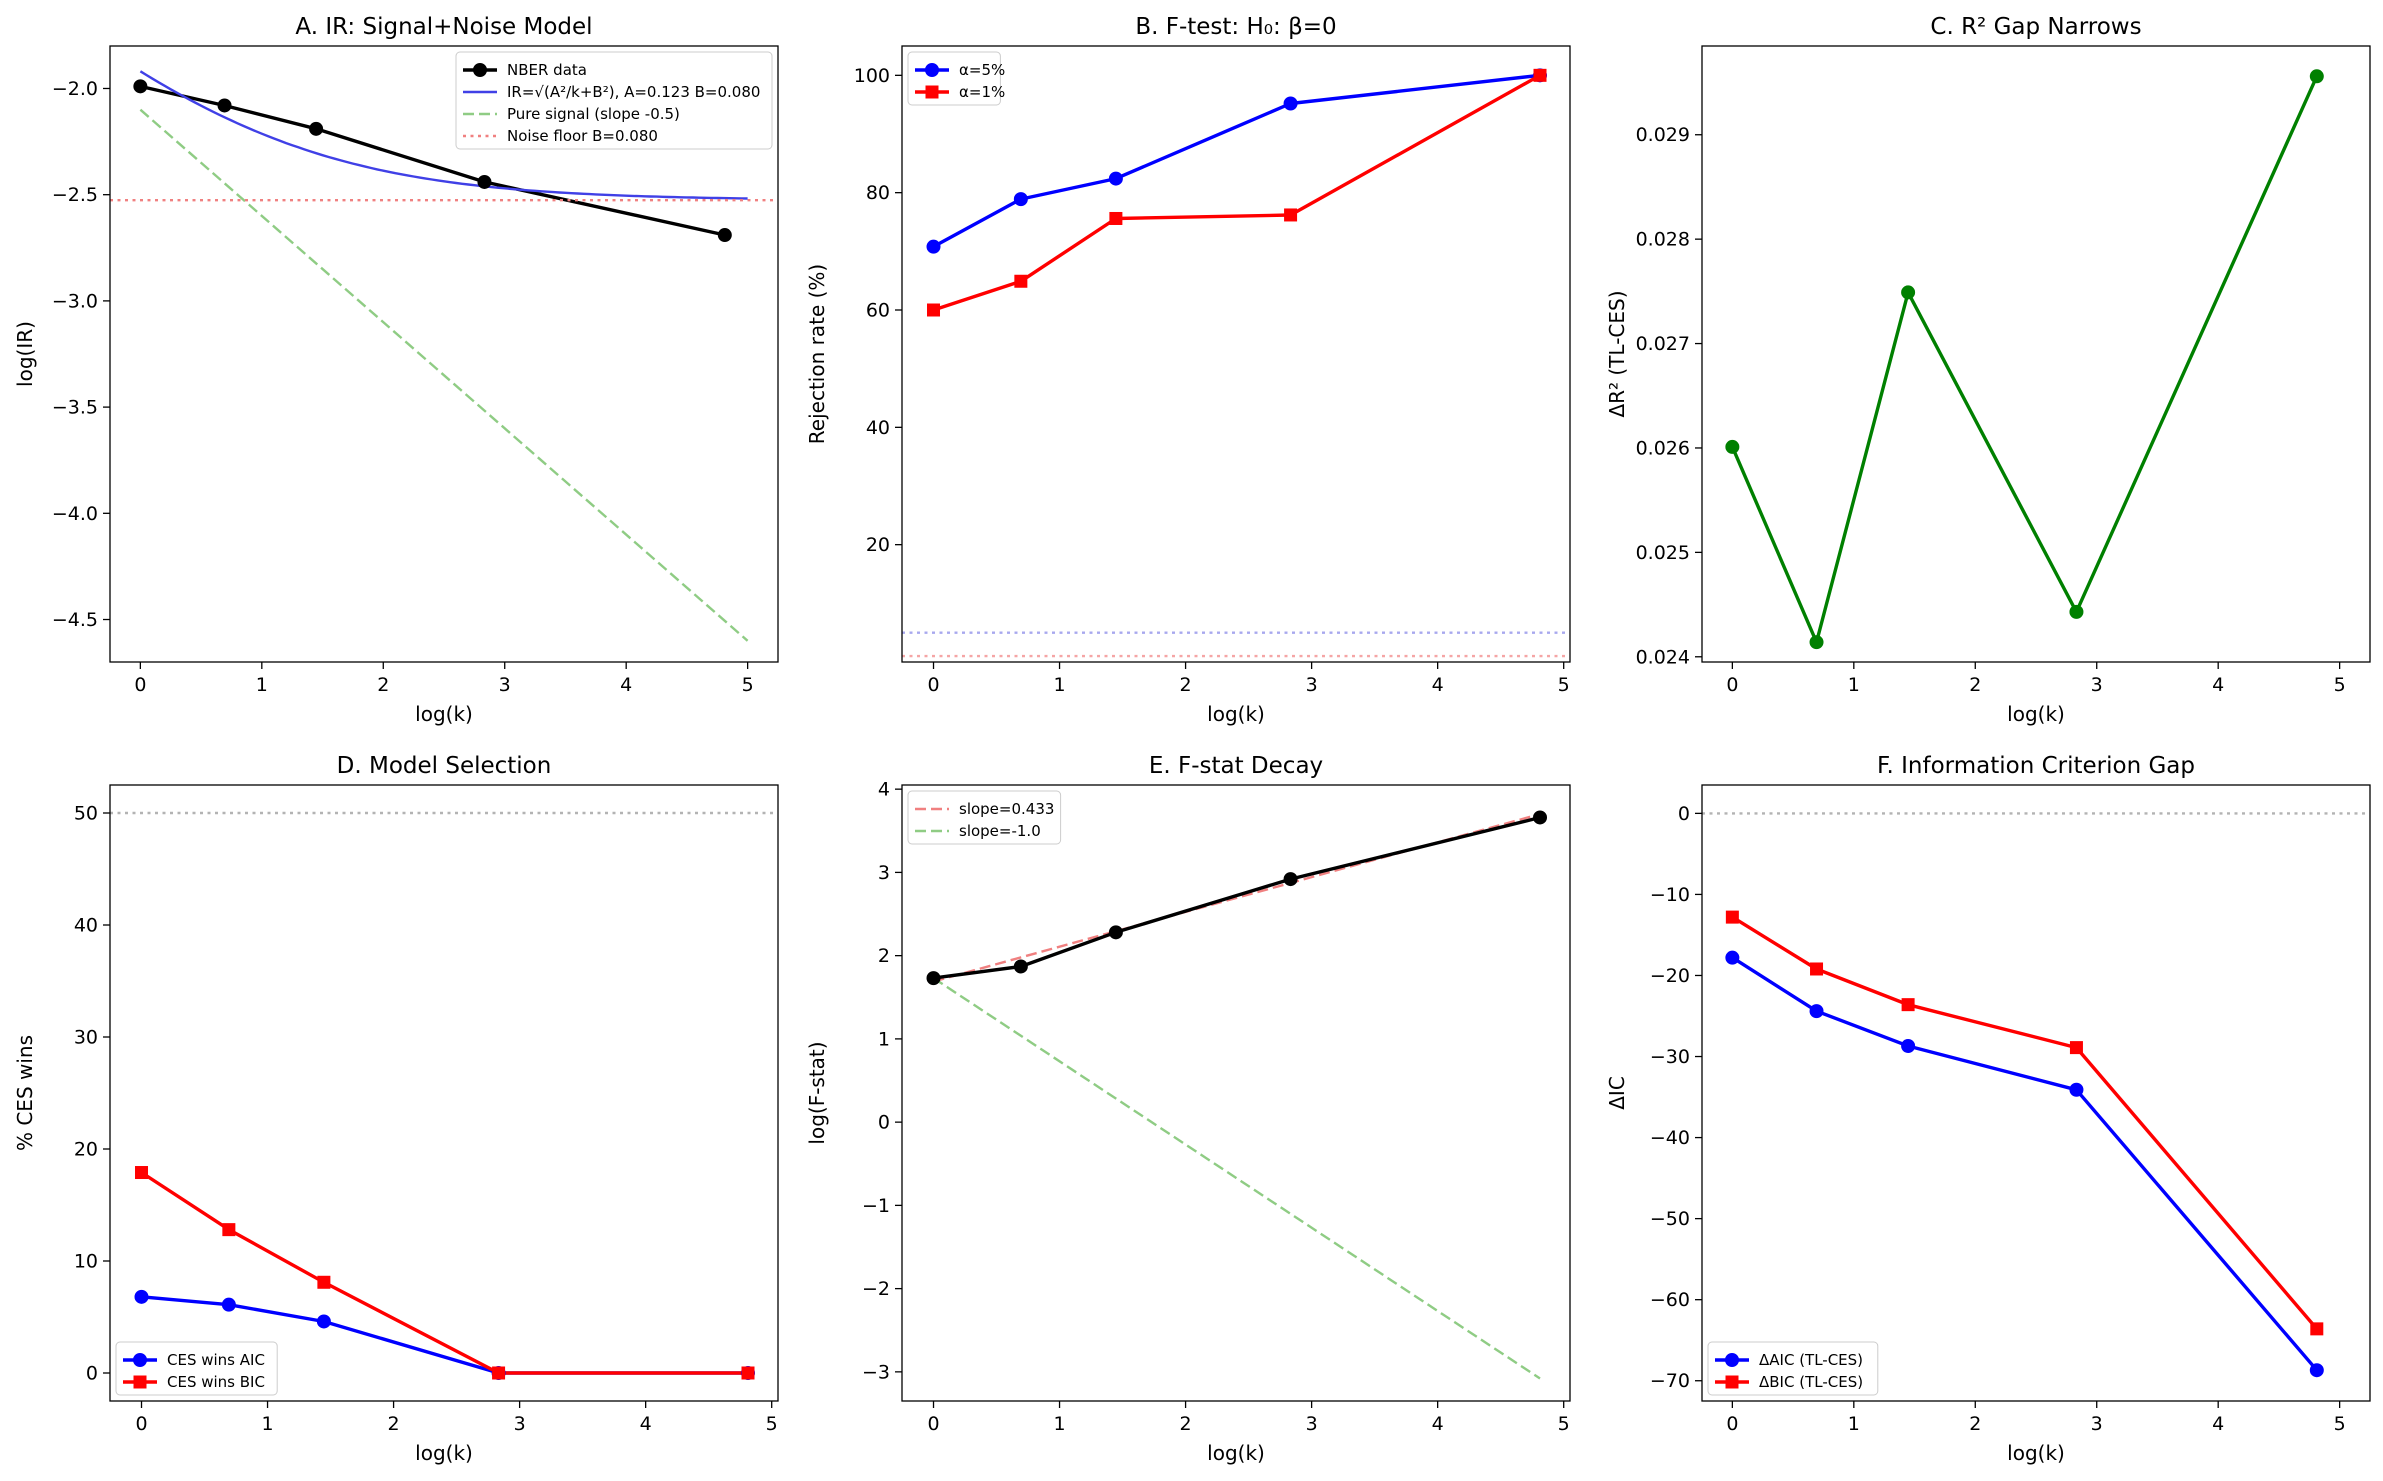  Describe the element at coordinates (1670, 976) in the screenshot. I see `y-tick-label: −20` at that location.